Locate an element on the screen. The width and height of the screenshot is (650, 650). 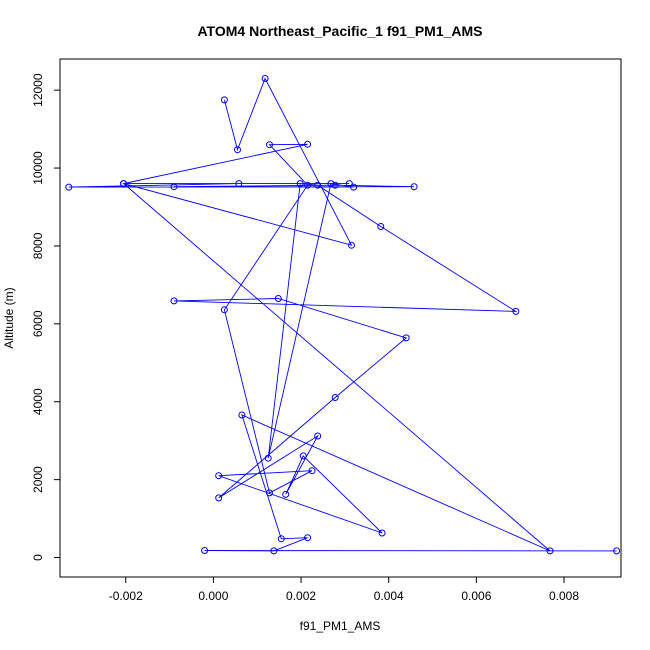
x-tick-label: 0.006 is located at coordinates (476, 596).